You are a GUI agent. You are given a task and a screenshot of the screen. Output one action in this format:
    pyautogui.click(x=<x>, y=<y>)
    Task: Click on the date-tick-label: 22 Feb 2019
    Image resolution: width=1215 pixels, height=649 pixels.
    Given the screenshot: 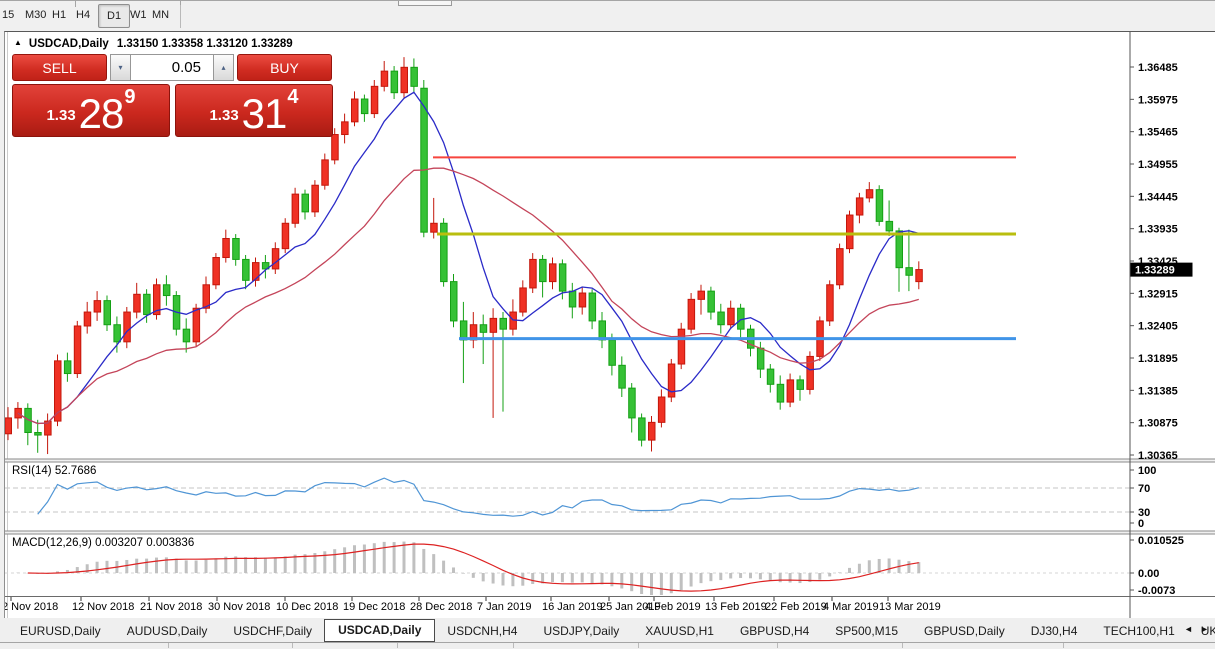 What is the action you would take?
    pyautogui.click(x=796, y=607)
    